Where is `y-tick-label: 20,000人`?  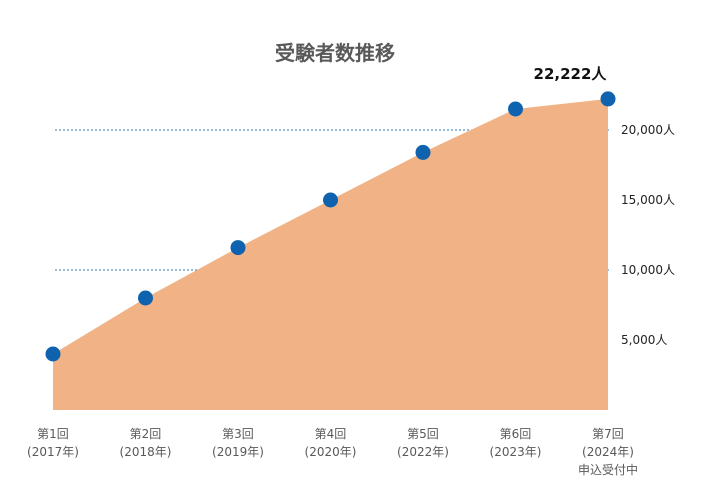
y-tick-label: 20,000人 is located at coordinates (648, 130).